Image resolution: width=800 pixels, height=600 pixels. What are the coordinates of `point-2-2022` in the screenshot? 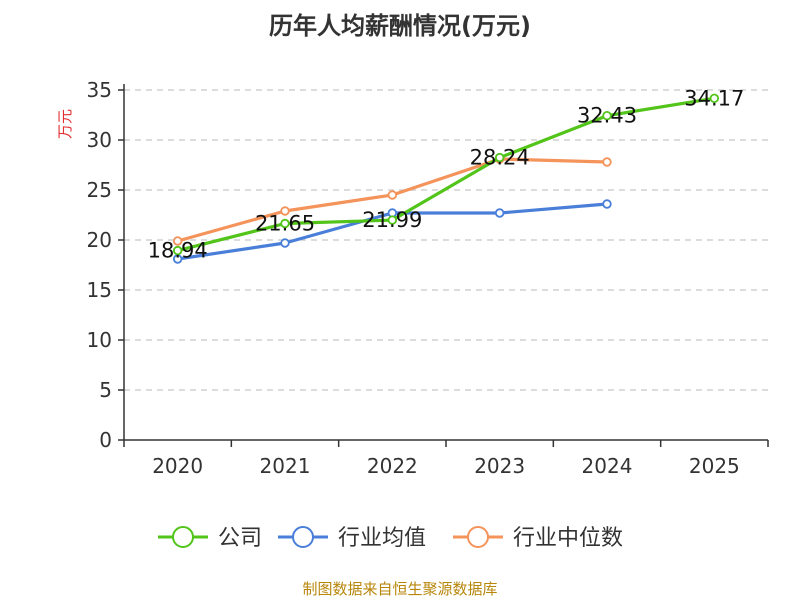 It's located at (392, 195).